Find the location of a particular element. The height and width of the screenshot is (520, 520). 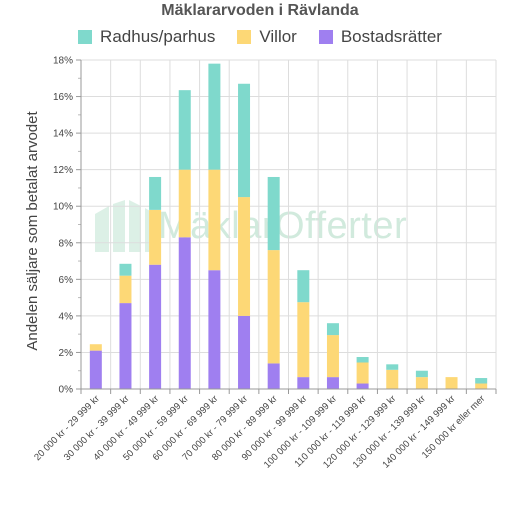

legend-label: Bostadsrätter is located at coordinates (391, 36).